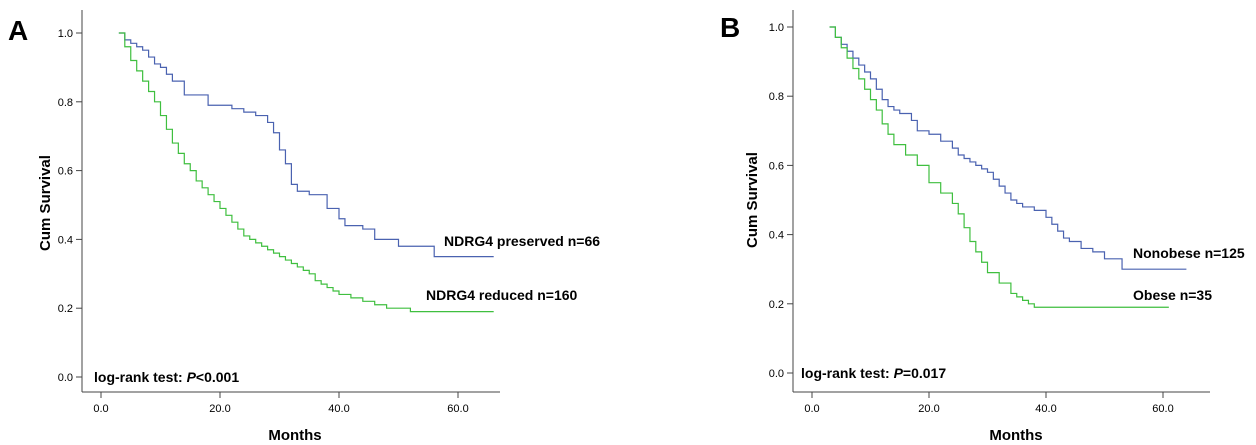 The height and width of the screenshot is (445, 1256). I want to click on panel-a-x-tick-label: 60.0, so click(457, 409).